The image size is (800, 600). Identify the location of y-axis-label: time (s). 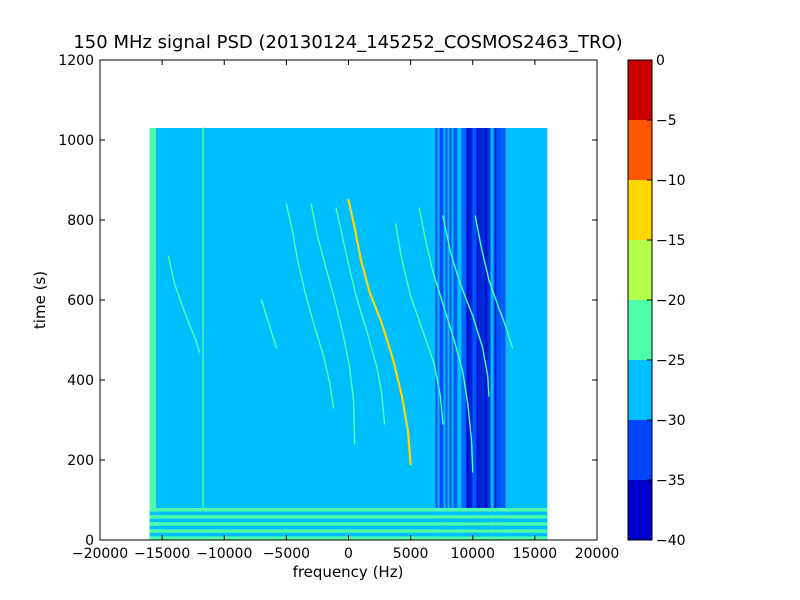
(40, 300).